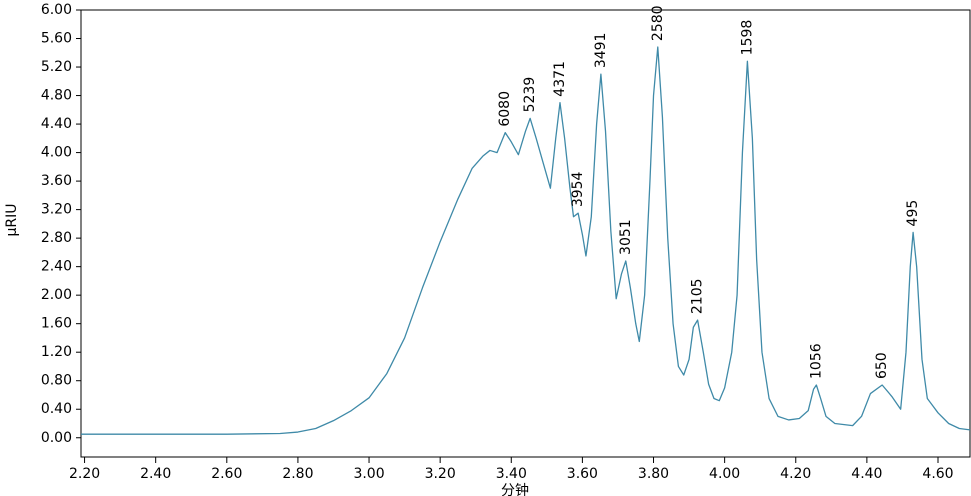  I want to click on peak-label: 495, so click(913, 213).